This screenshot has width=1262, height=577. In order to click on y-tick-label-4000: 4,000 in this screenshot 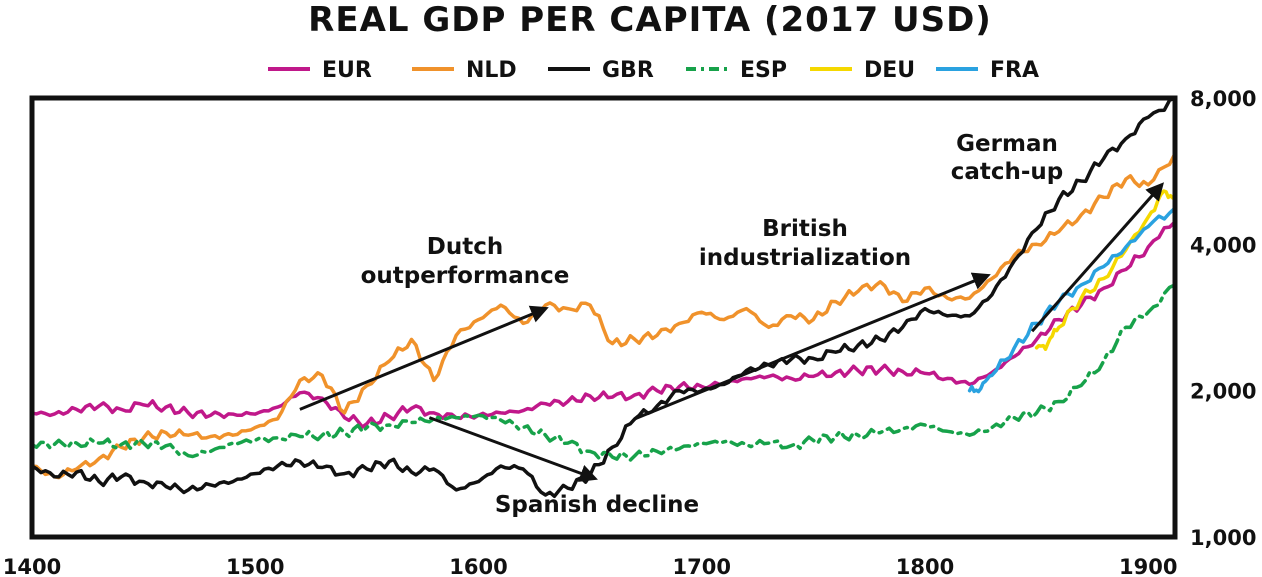, I will do `click(1223, 245)`.